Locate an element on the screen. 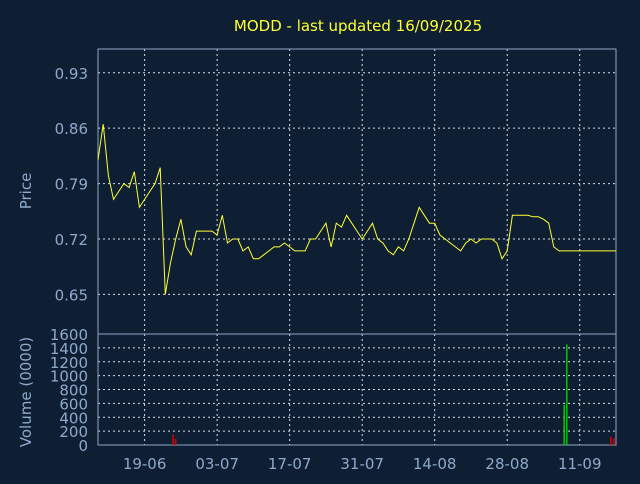 The height and width of the screenshot is (484, 640). volume-y-tick-label: 200 is located at coordinates (73, 432).